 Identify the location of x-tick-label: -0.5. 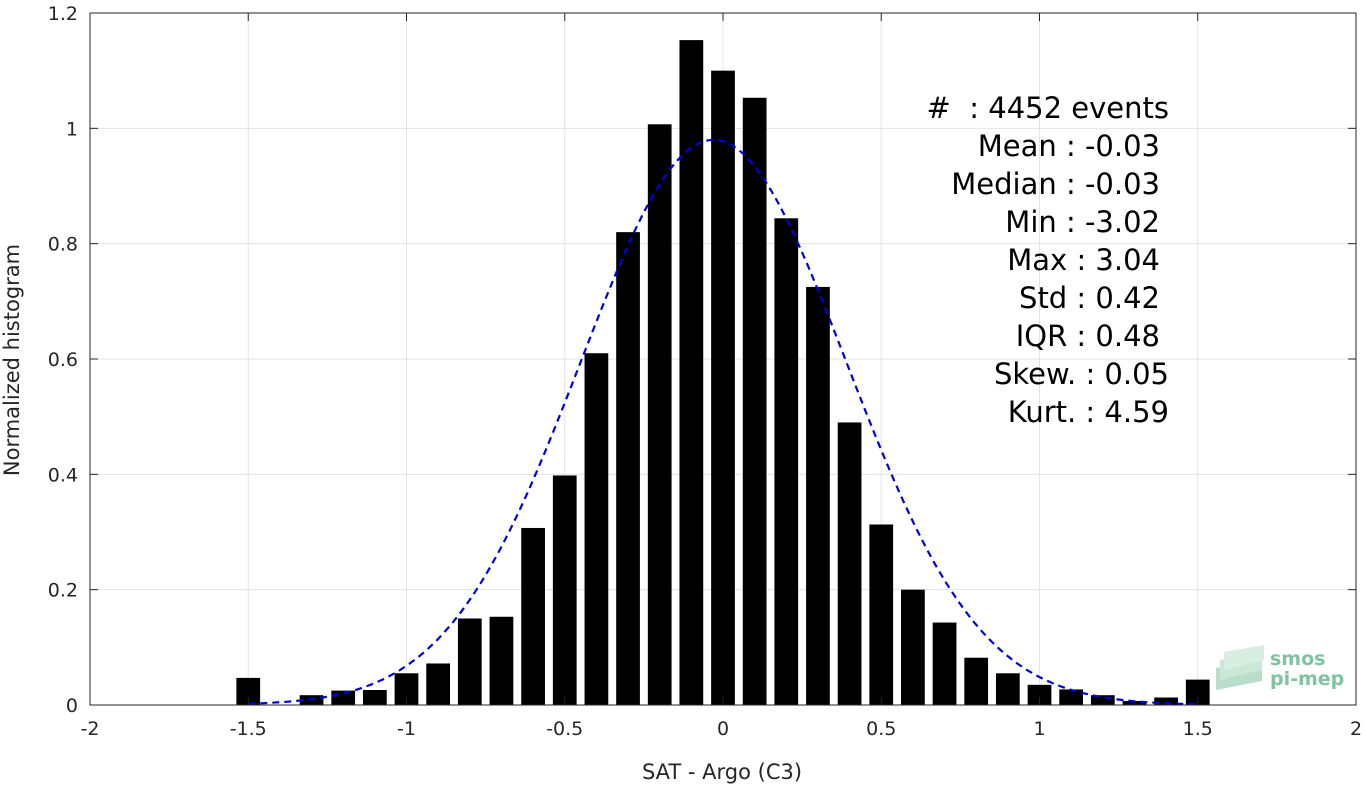
(564, 729).